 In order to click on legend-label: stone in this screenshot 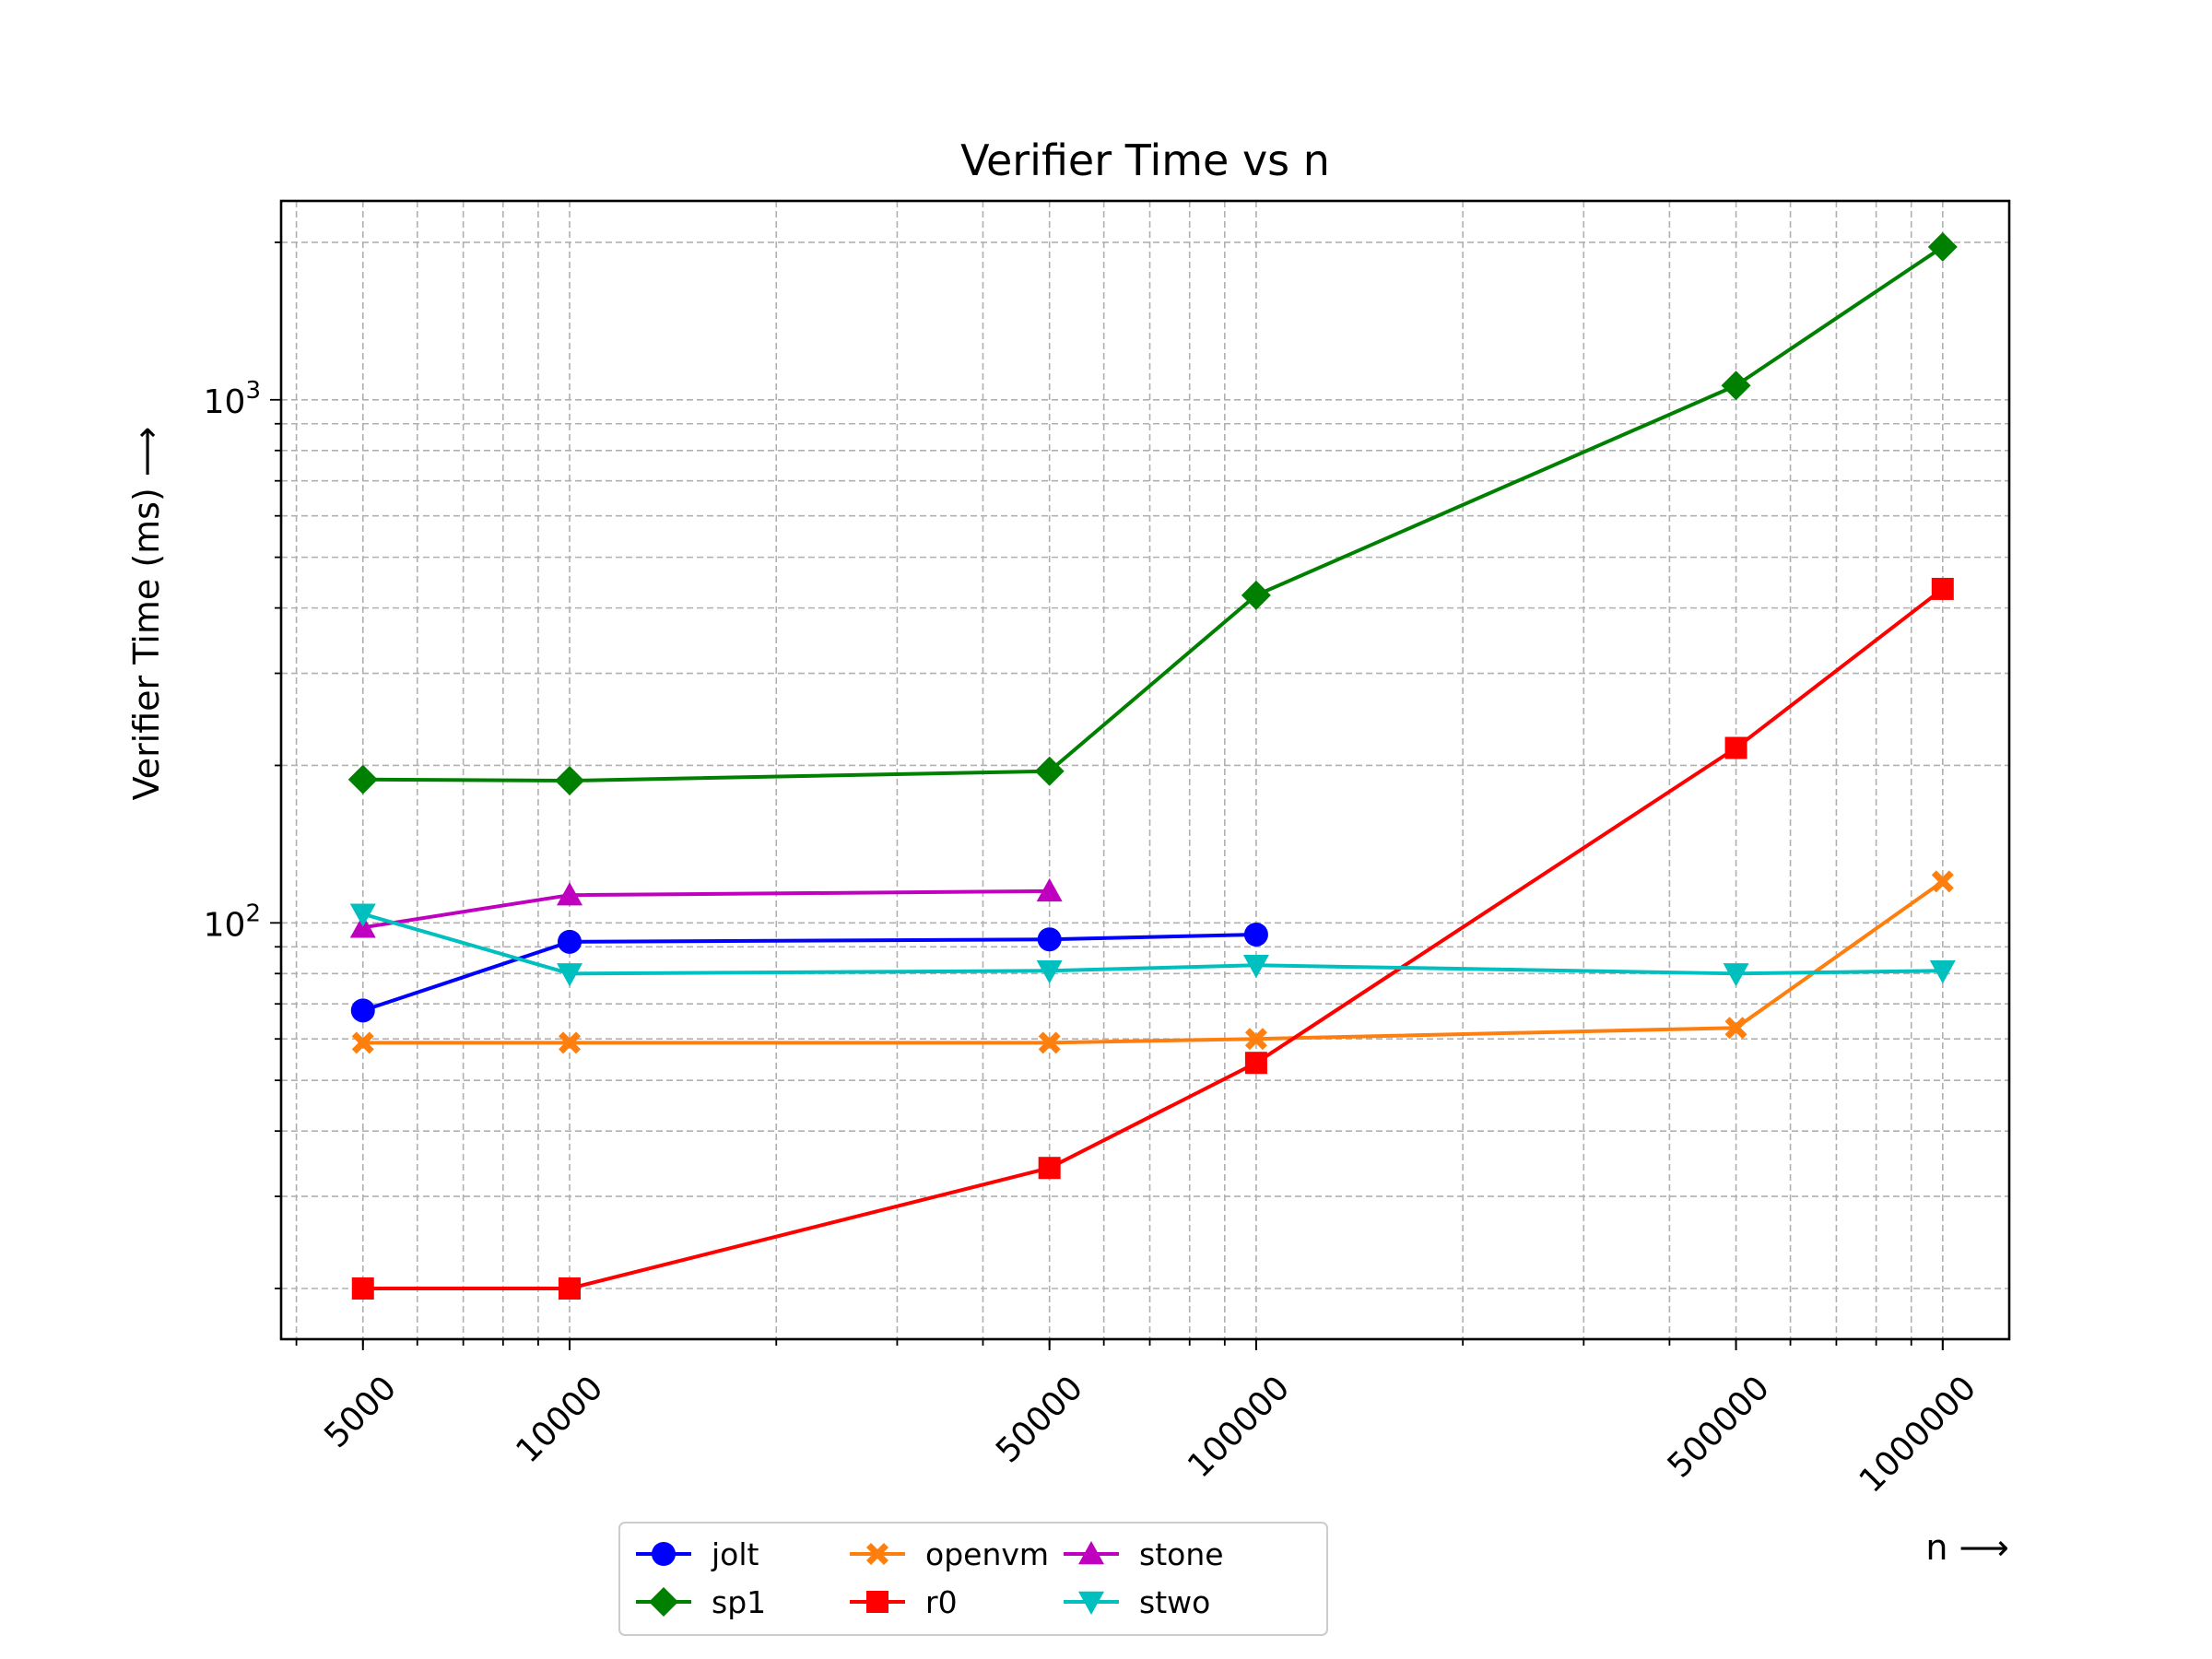, I will do `click(1181, 1554)`.